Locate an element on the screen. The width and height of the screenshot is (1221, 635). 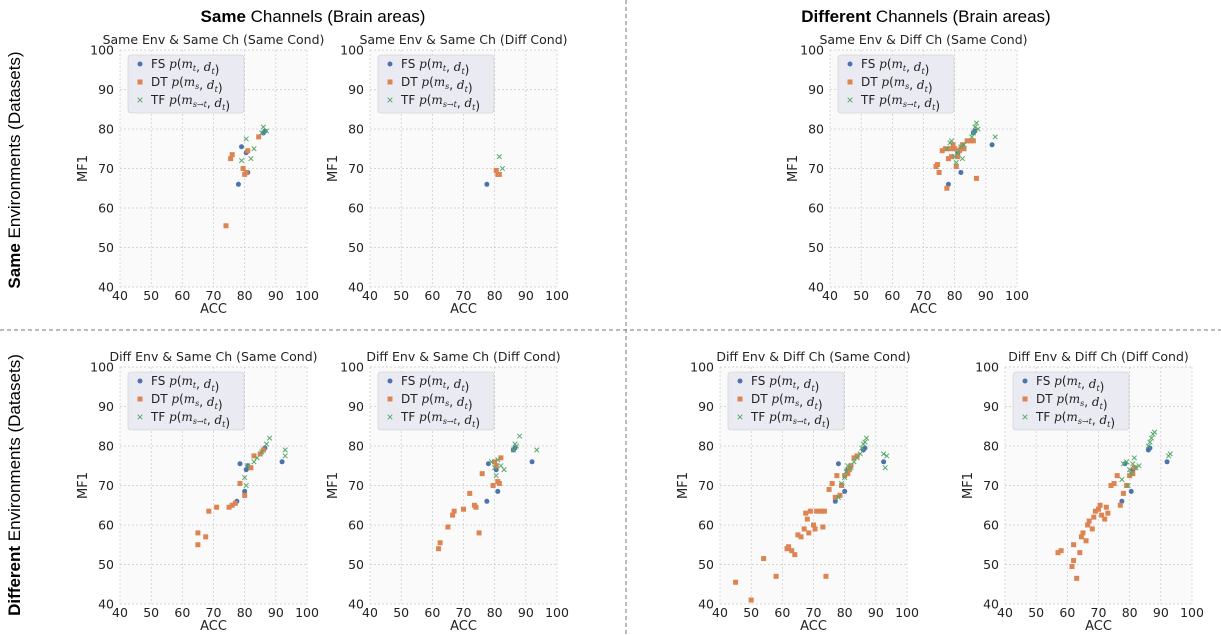
legend: FS p(mt, dt)DT p(ms, dt)TF p(ms→t, dt) is located at coordinates (186, 401).